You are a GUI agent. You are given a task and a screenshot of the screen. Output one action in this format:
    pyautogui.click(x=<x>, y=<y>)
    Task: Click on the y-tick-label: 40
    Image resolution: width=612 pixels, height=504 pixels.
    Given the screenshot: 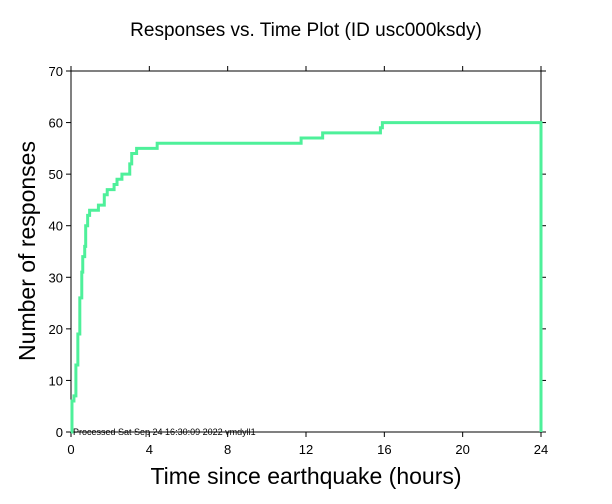 What is the action you would take?
    pyautogui.click(x=56, y=226)
    